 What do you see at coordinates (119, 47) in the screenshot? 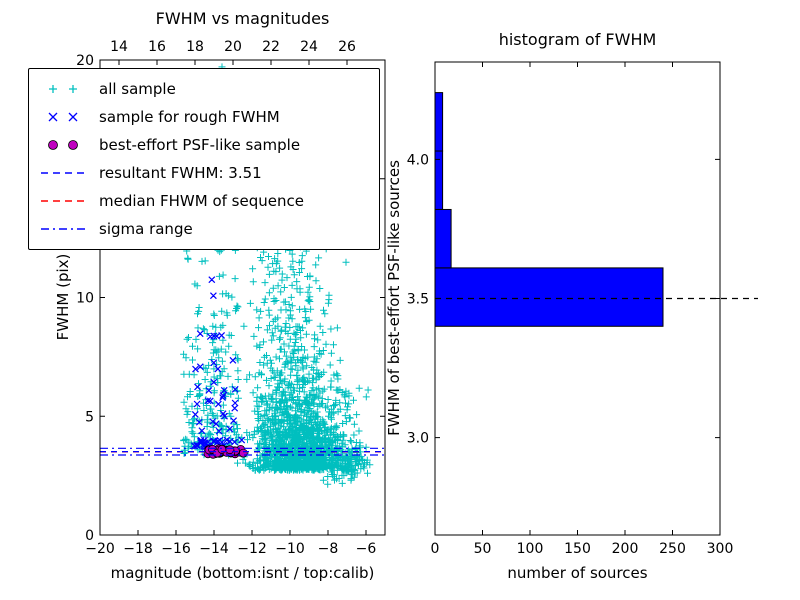
I see `svg-text: 14` at bounding box center [119, 47].